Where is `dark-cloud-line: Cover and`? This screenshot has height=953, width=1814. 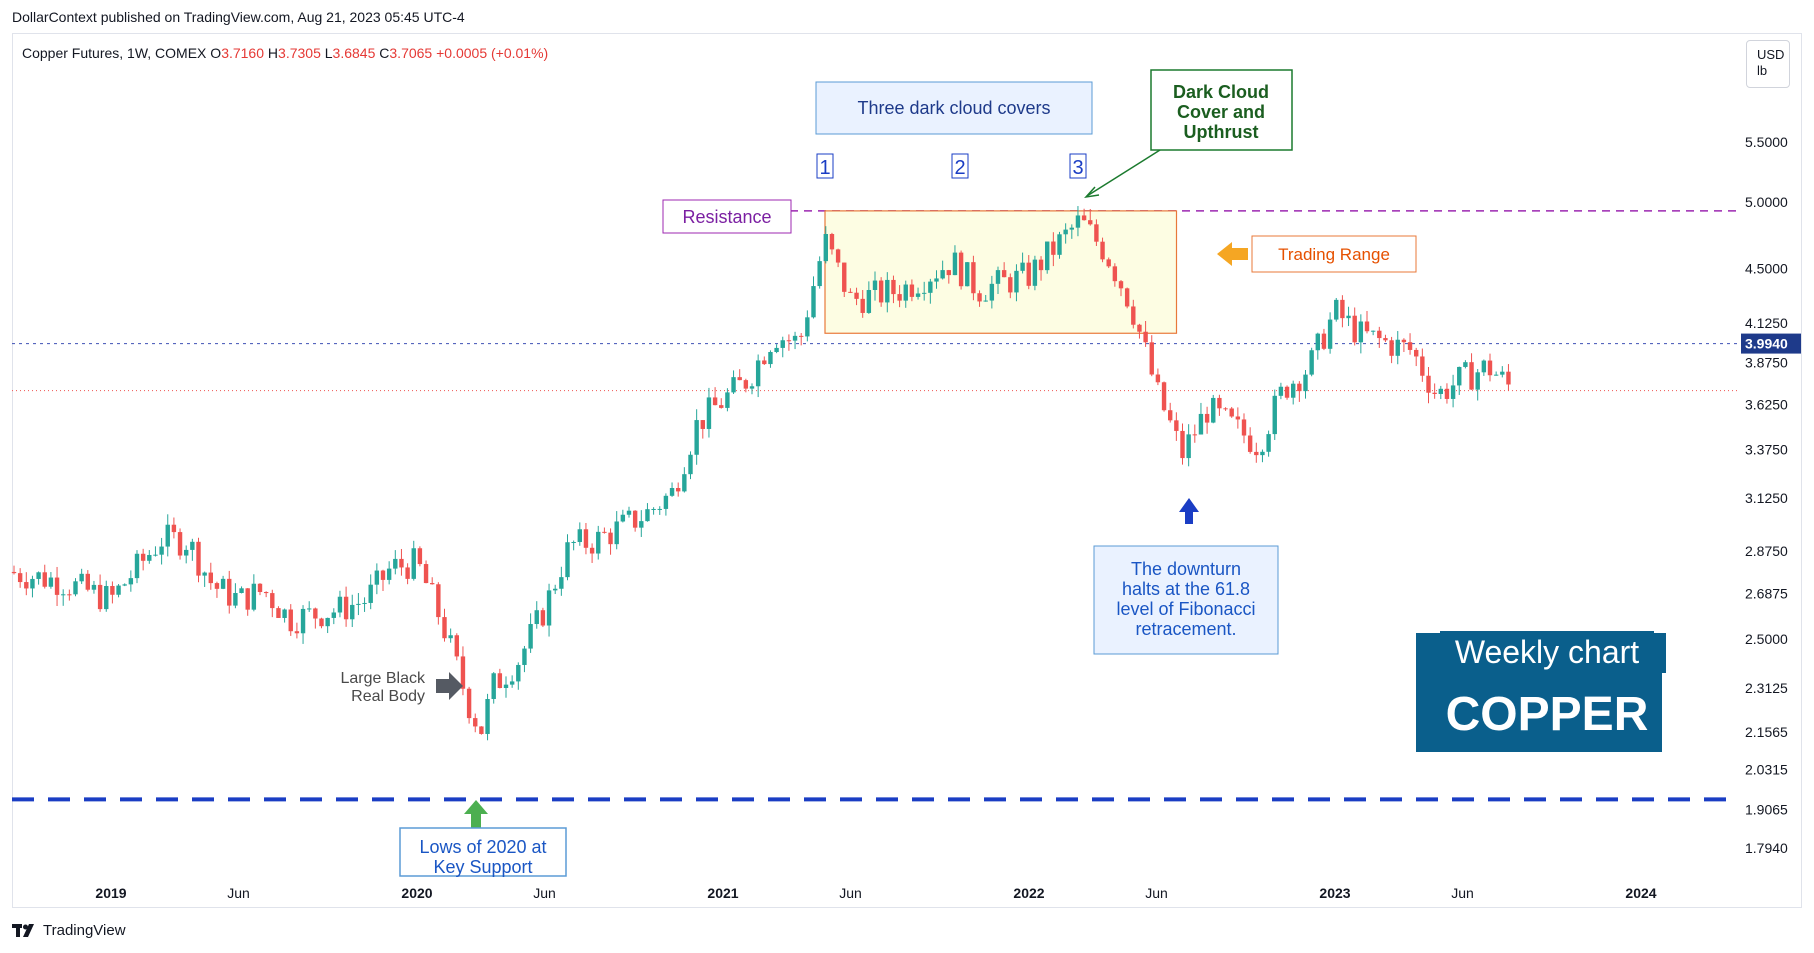 dark-cloud-line: Cover and is located at coordinates (1221, 112).